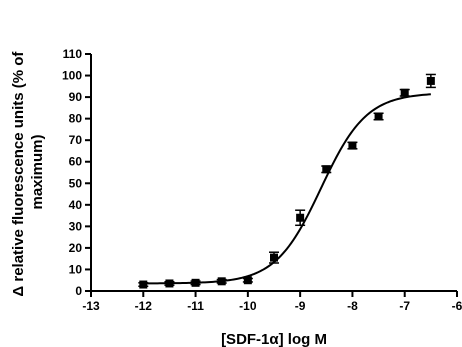 This screenshot has width=462, height=347. What do you see at coordinates (76, 97) in the screenshot?
I see `y-tick-label: 90` at bounding box center [76, 97].